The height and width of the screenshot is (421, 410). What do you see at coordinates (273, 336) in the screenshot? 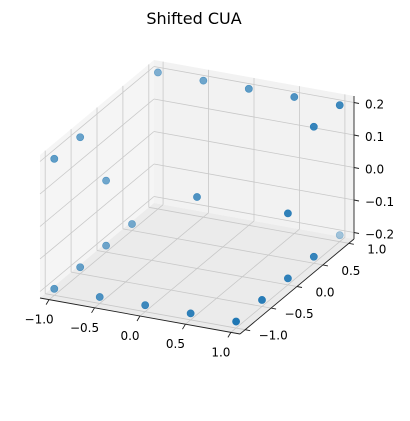
I see `y-tick-label-0: −1.0` at bounding box center [273, 336].